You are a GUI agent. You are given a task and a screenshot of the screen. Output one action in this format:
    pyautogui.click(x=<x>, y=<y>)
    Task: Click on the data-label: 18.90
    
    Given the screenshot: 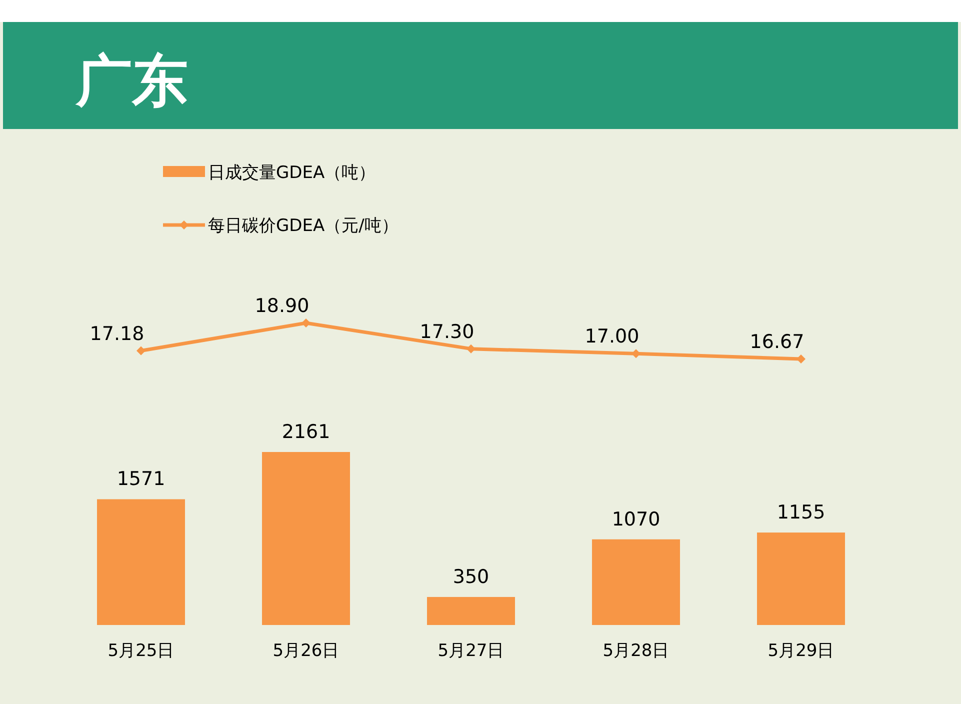 What is the action you would take?
    pyautogui.click(x=282, y=306)
    